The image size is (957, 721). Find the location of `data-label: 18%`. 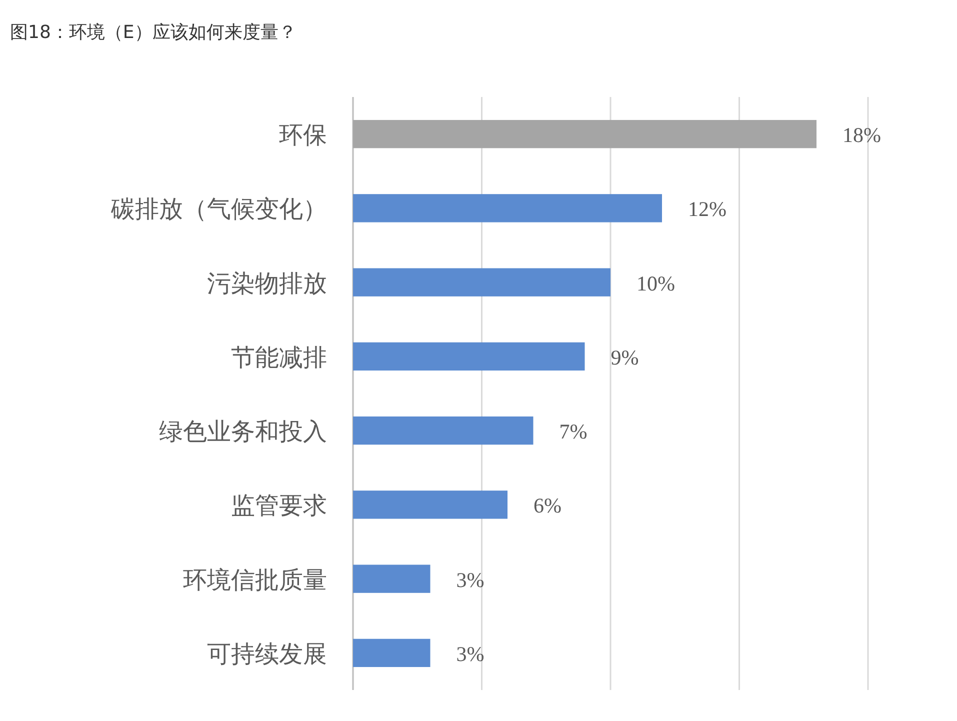

data-label: 18% is located at coordinates (861, 135).